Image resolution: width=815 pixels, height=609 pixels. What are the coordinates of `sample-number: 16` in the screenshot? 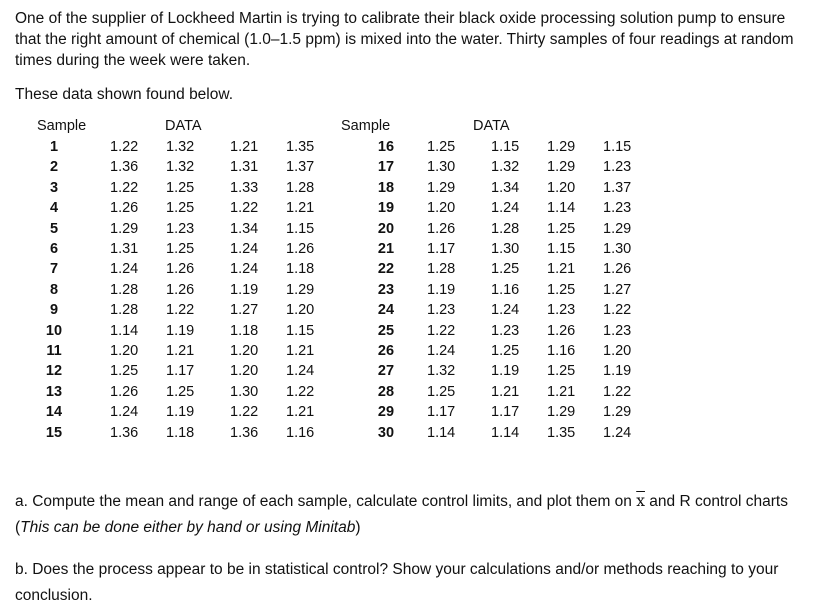 It's located at (386, 147).